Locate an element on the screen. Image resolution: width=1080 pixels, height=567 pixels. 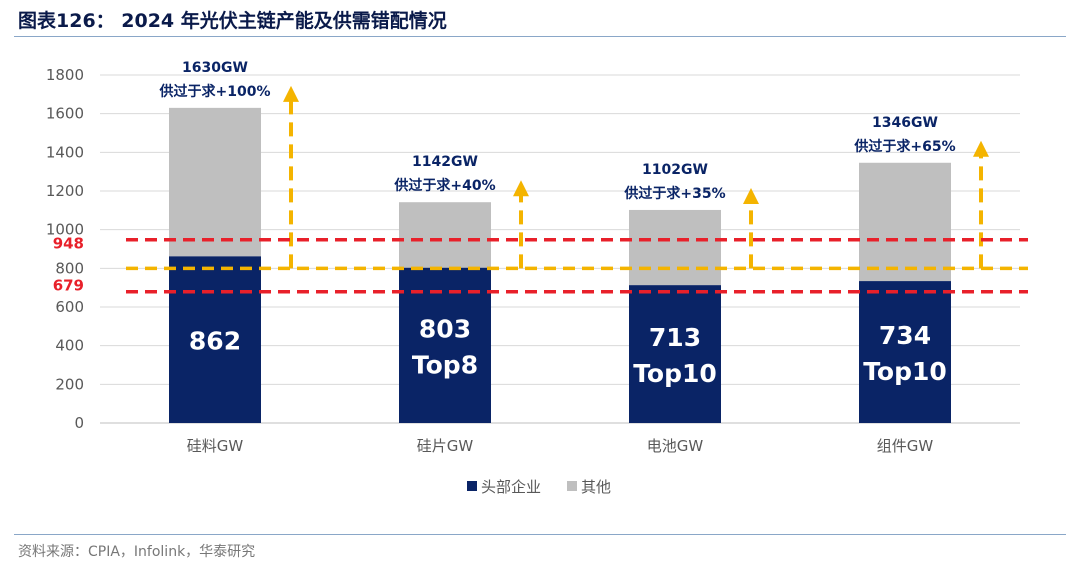
source-note: 资料来源：CPIA，Infolink，华泰研究 is located at coordinates (137, 552).